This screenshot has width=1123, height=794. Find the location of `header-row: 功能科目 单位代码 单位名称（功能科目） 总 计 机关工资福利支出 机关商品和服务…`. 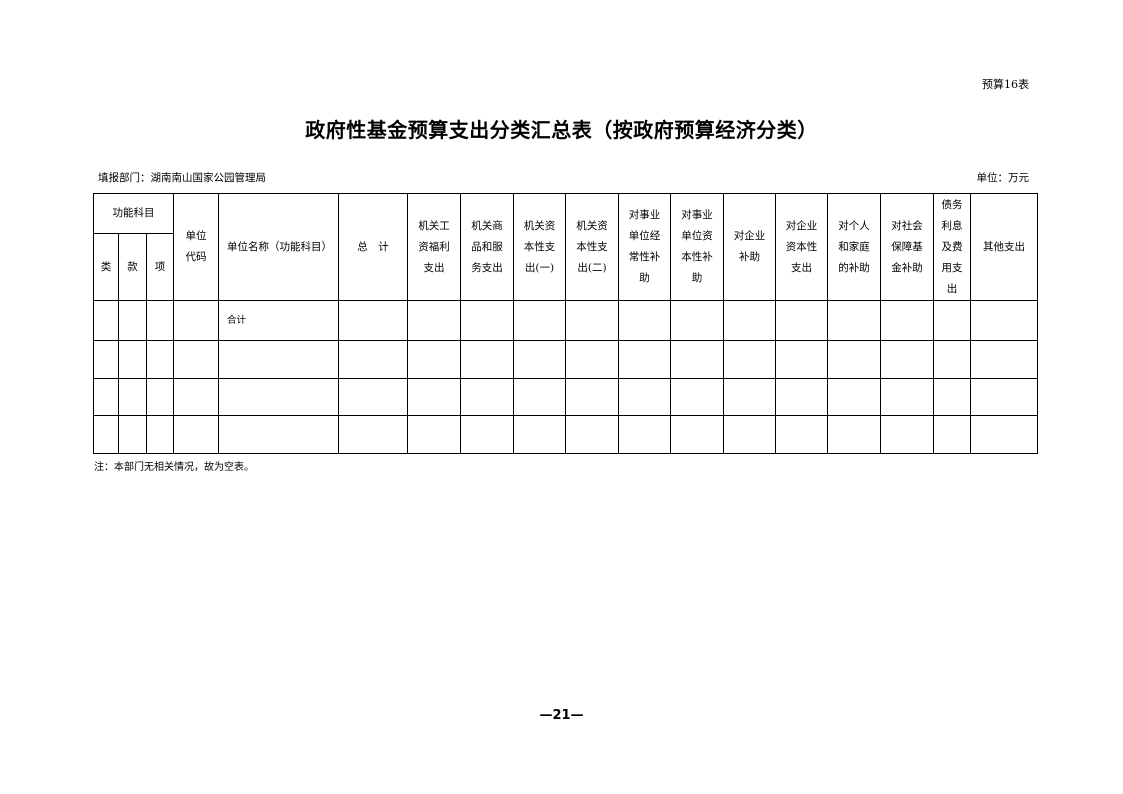

header-row: 功能科目 单位代码 单位名称（功能科目） 总 计 机关工资福利支出 机关商品和服务… is located at coordinates (565, 247).